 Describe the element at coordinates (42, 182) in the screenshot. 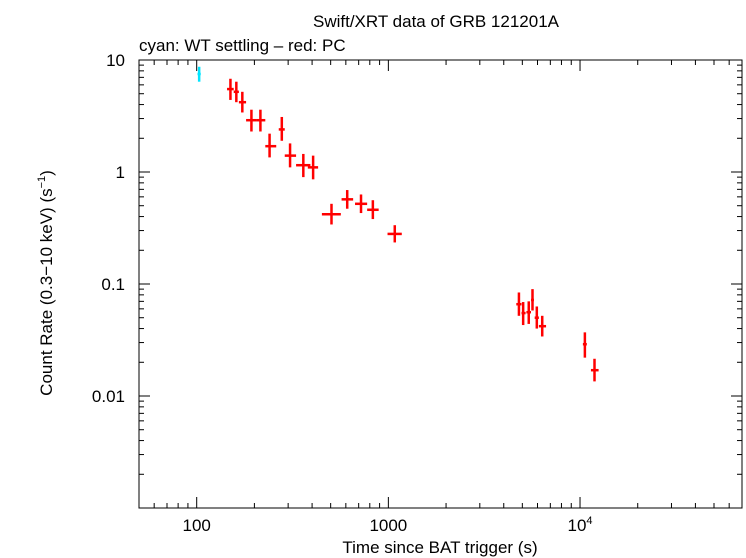

I see `y-axis-label-superscript: −1` at that location.